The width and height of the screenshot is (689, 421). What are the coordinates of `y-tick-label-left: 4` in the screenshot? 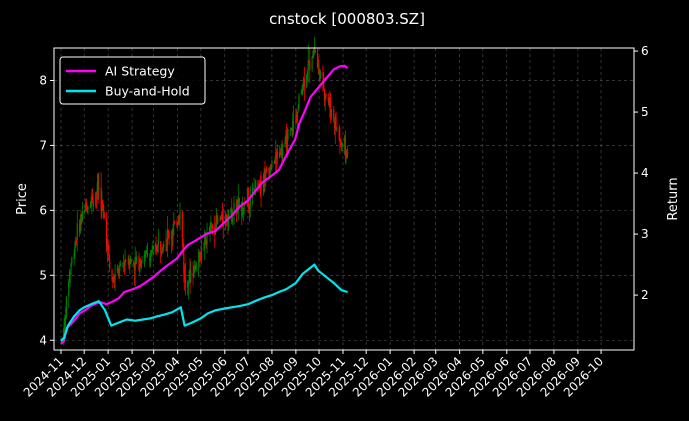 It's located at (43, 340).